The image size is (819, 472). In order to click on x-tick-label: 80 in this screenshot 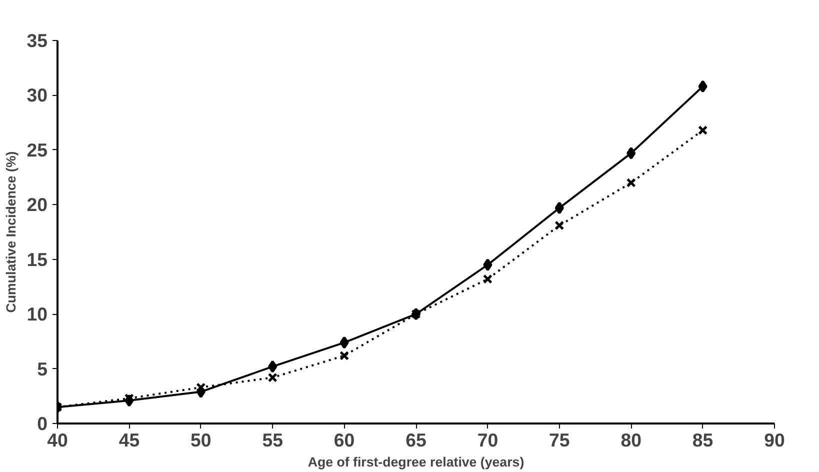, I will do `click(631, 440)`.